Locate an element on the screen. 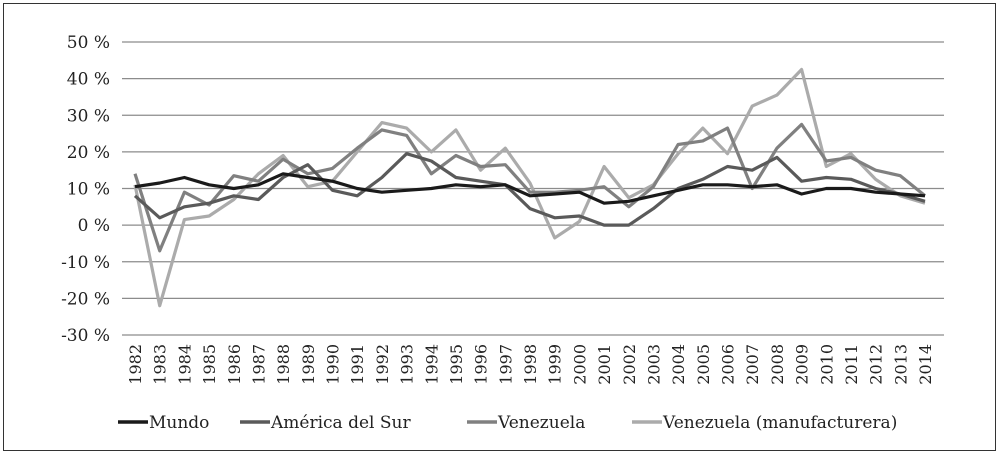 The image size is (1003, 454). x-tick-label: 2014 is located at coordinates (925, 364).